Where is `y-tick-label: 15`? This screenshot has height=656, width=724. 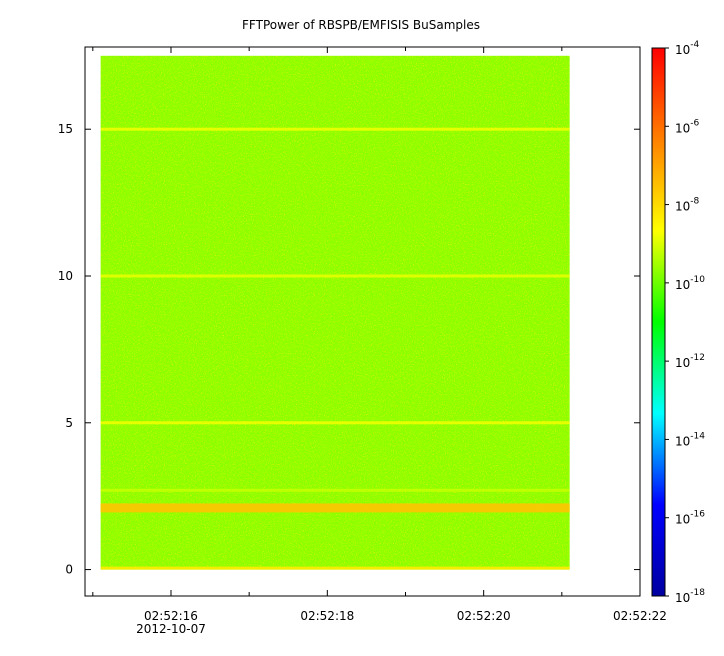 y-tick-label: 15 is located at coordinates (65, 129).